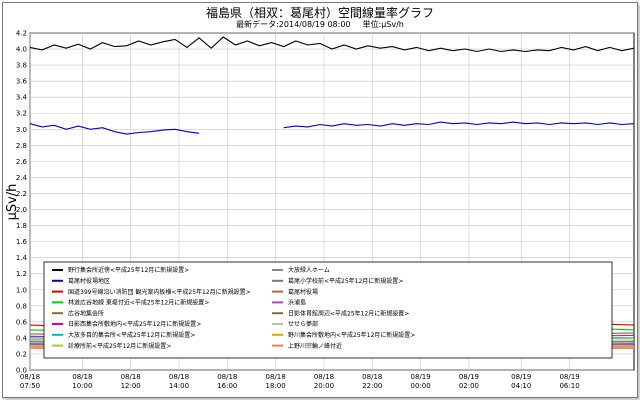  I want to click on y-tick-label: 2.6, so click(22, 162).